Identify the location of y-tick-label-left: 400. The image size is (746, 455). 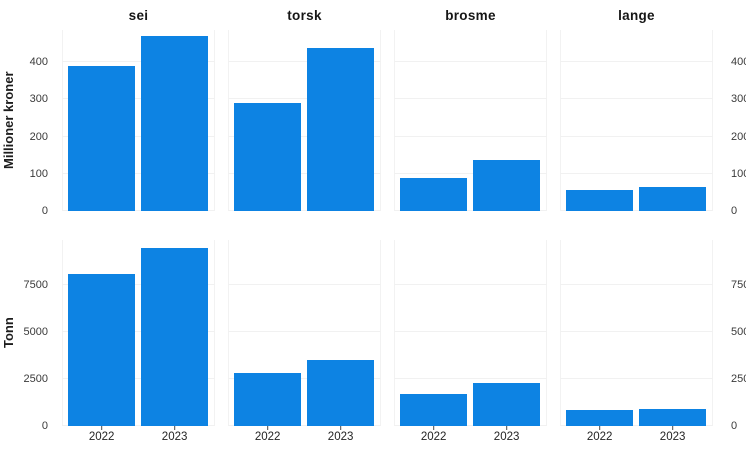
(38, 62).